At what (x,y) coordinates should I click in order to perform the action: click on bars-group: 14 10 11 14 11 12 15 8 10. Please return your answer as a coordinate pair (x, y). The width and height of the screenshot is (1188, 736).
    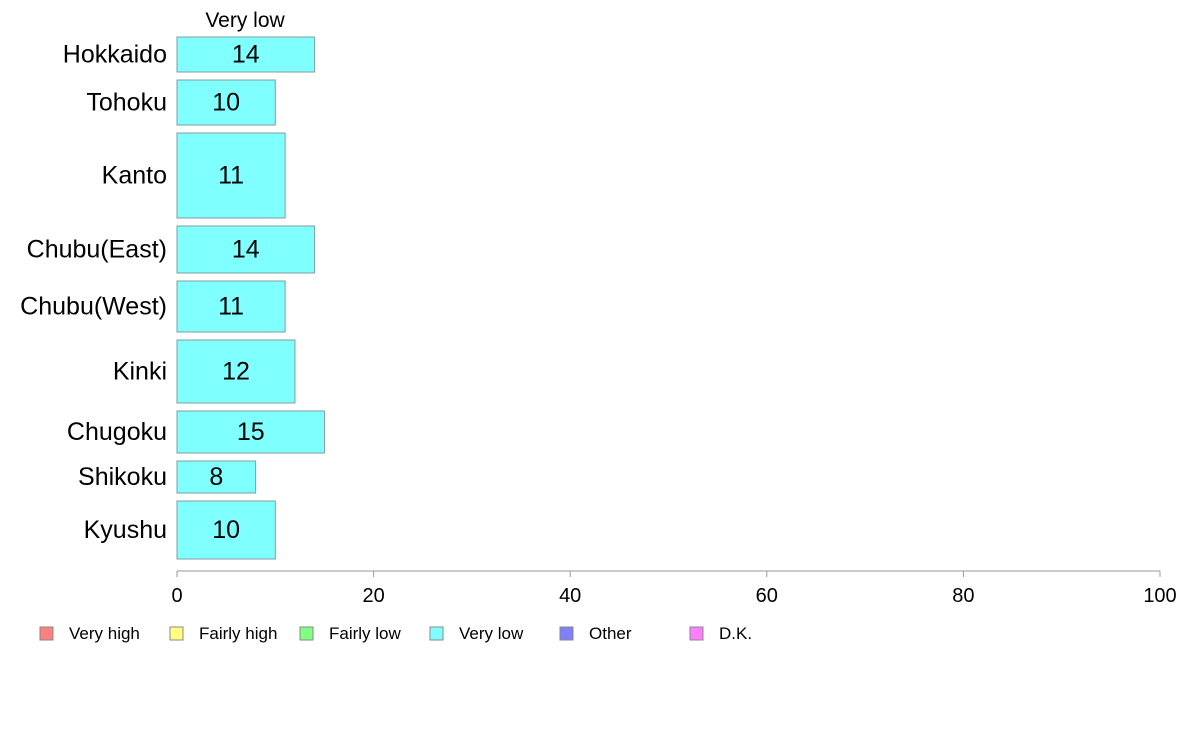
    Looking at the image, I should click on (250, 298).